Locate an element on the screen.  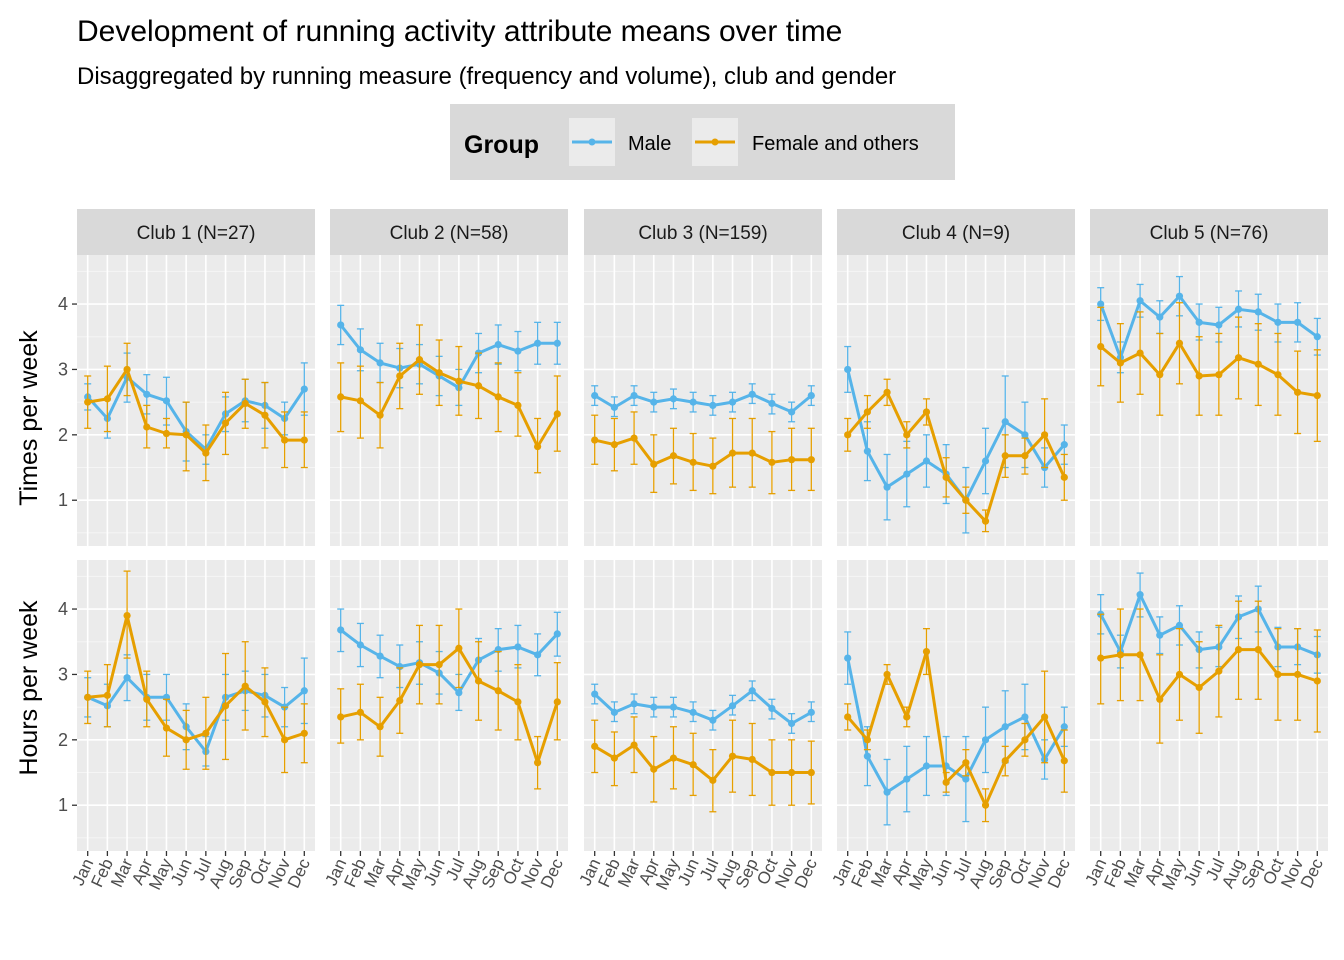
facet-strip-label: Club 4 (N=9) is located at coordinates (956, 233).